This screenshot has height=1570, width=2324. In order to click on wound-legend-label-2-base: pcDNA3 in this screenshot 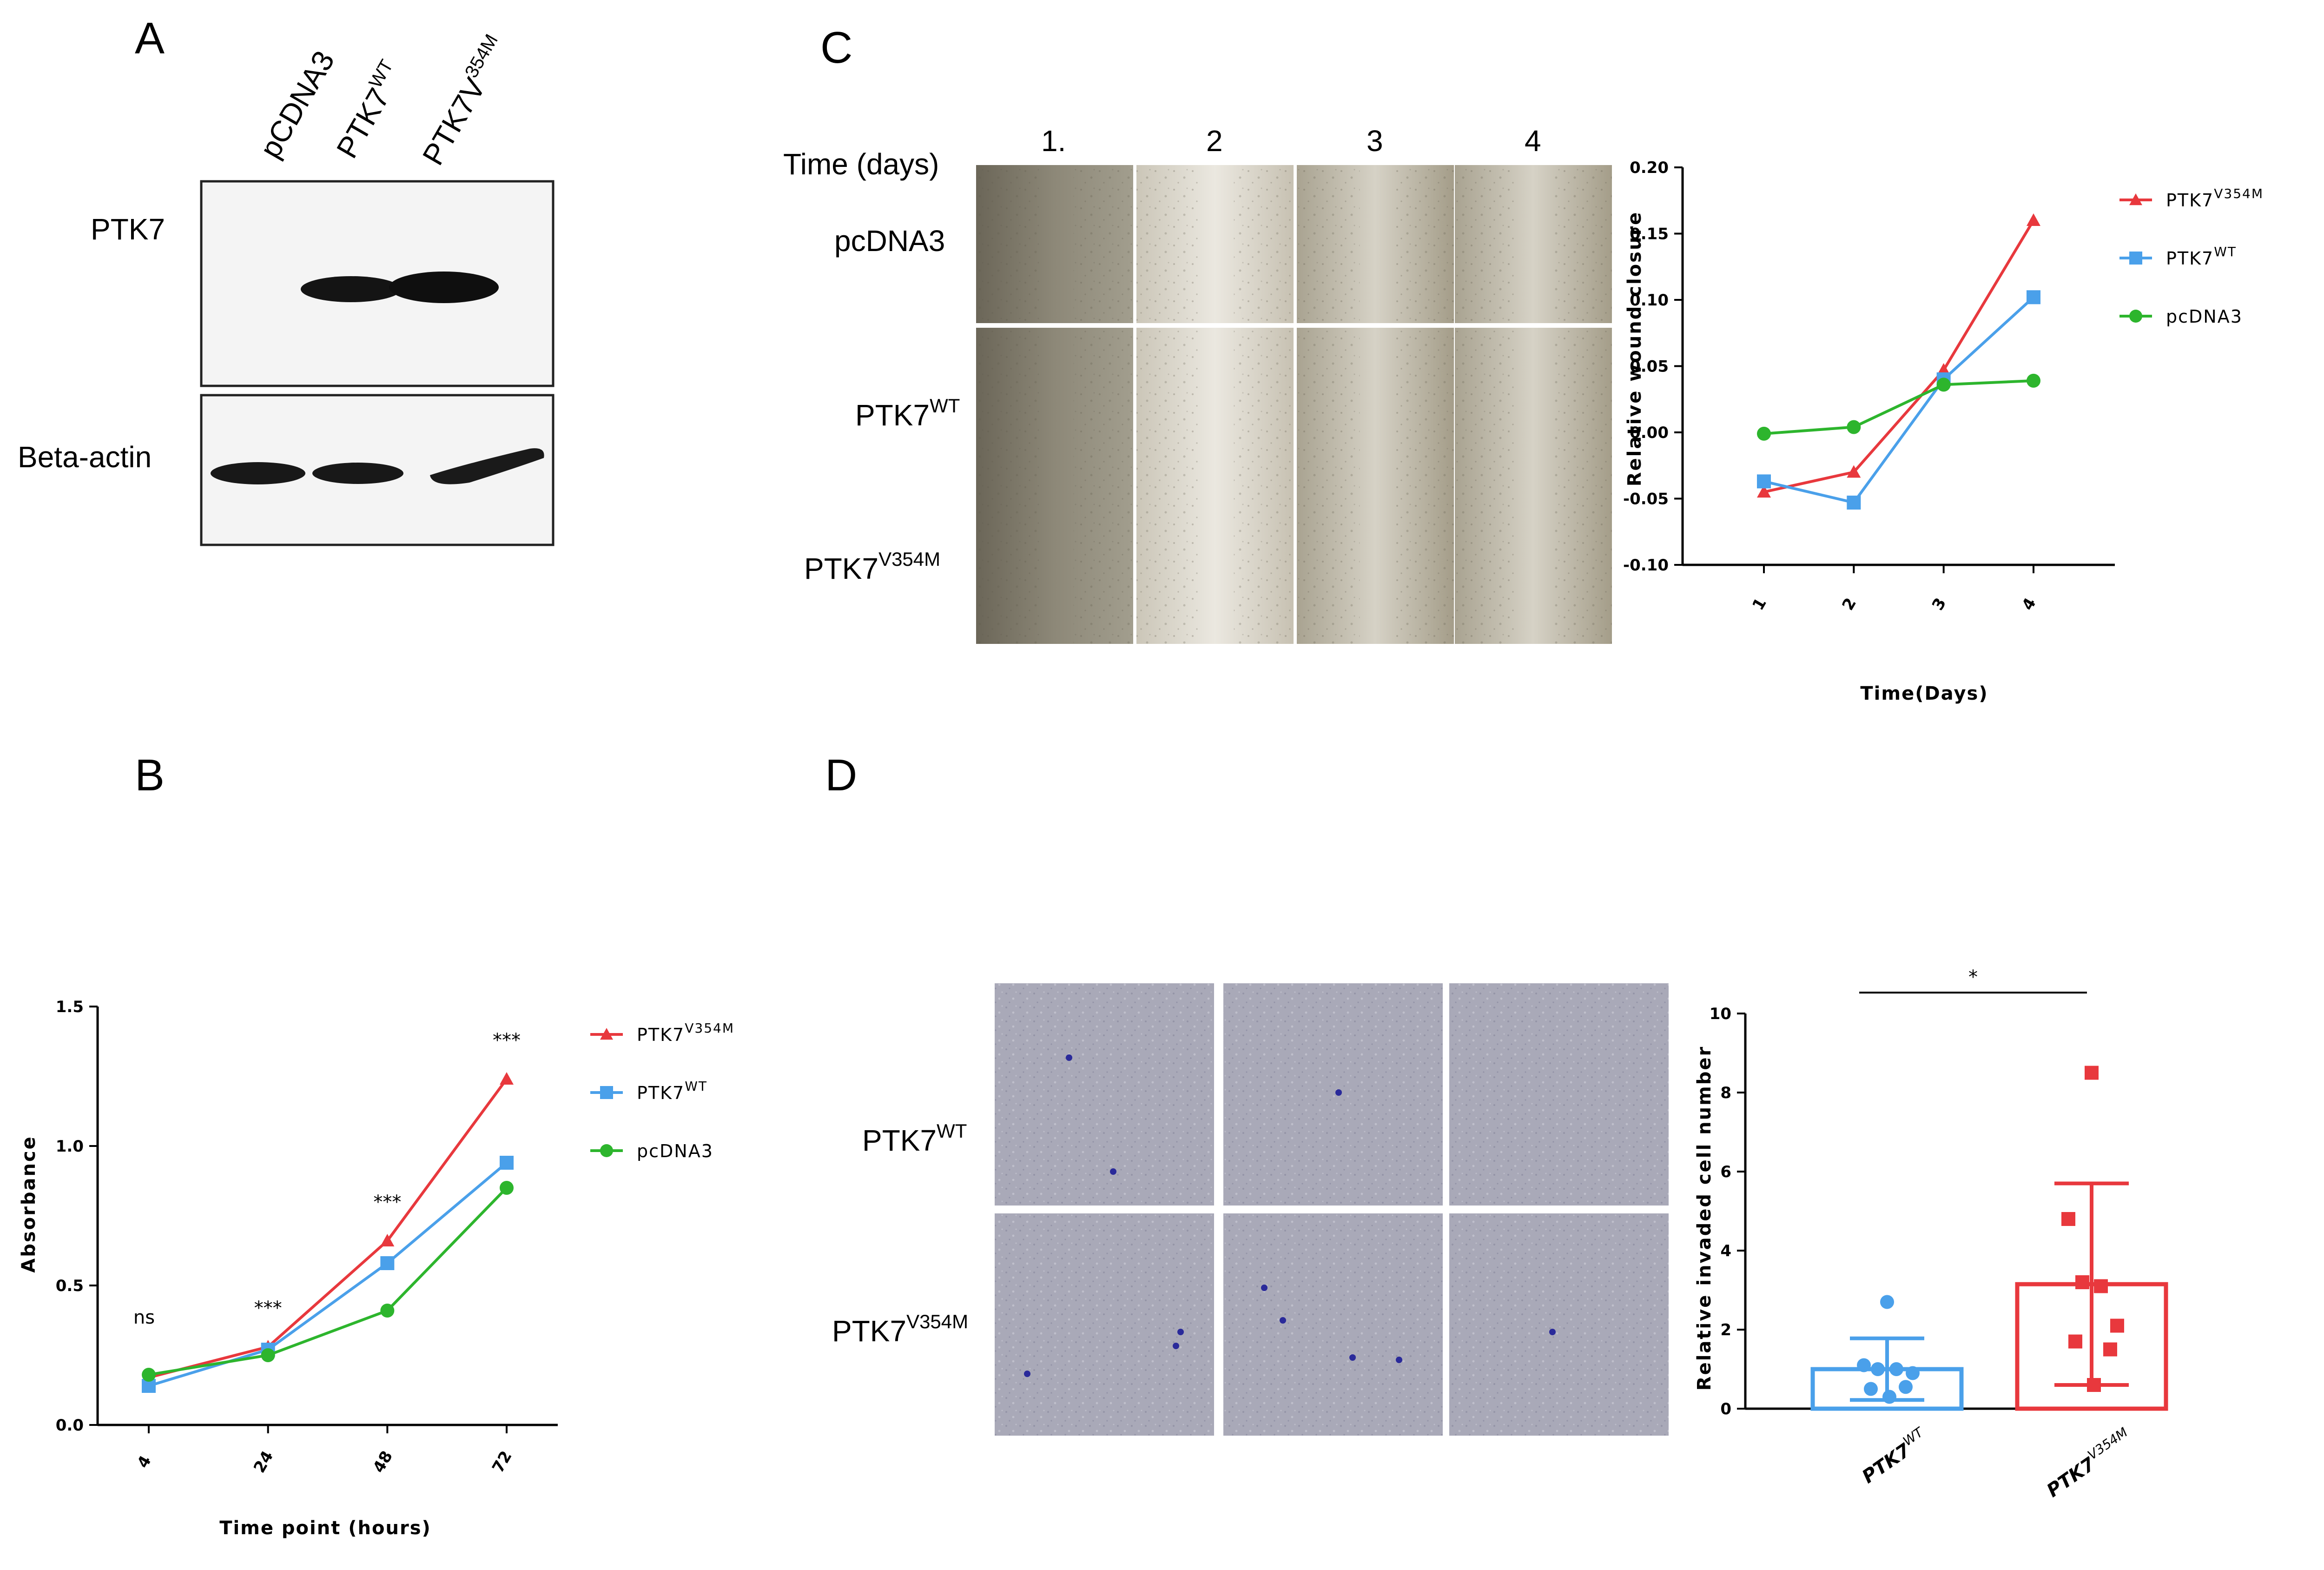, I will do `click(2204, 316)`.